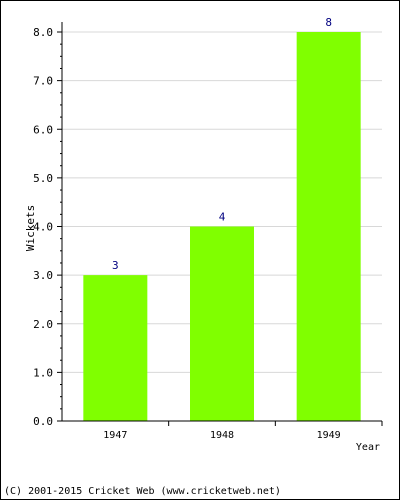  Describe the element at coordinates (328, 226) in the screenshot. I see `bar-1949` at that location.